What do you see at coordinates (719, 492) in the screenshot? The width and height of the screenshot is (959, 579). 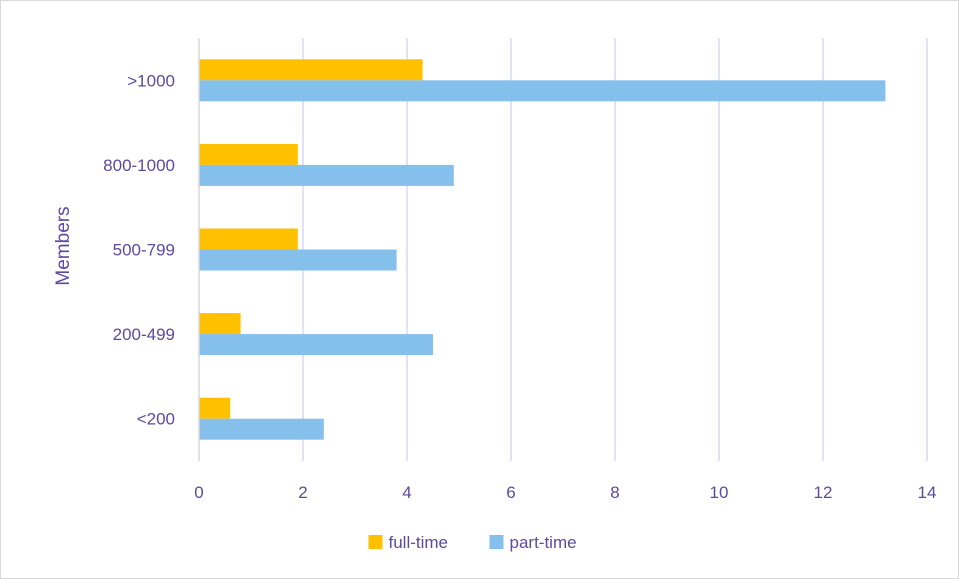 I see `x-tick-label: 10` at bounding box center [719, 492].